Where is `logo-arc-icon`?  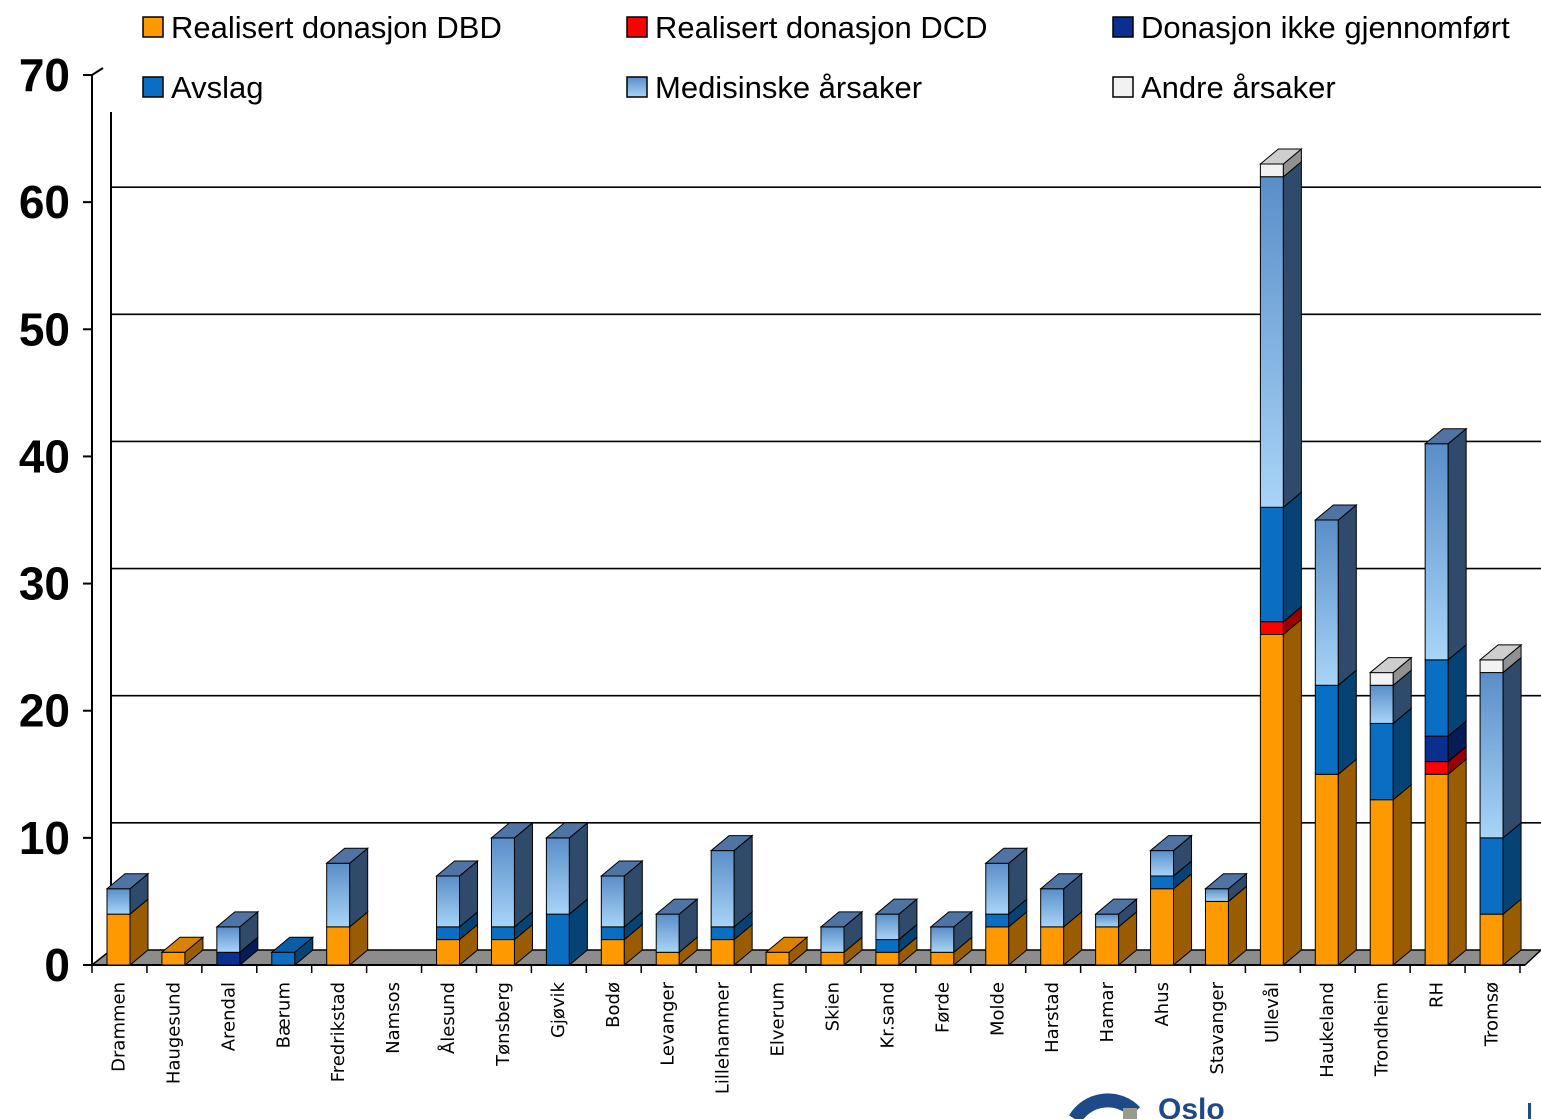 logo-arc-icon is located at coordinates (1104, 1106).